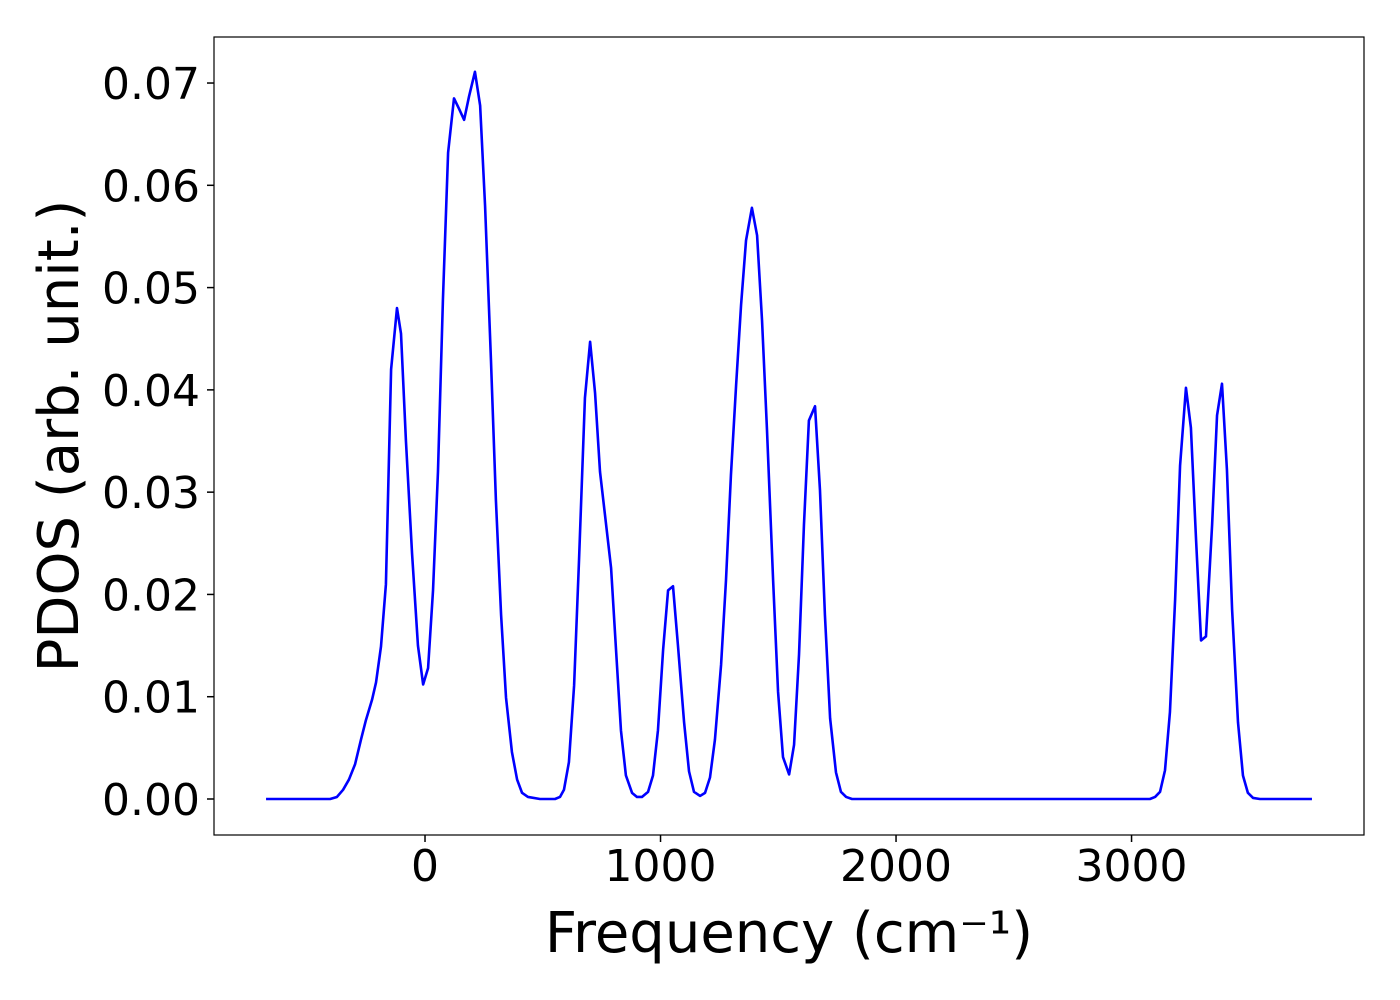 Image resolution: width=1400 pixels, height=1000 pixels. What do you see at coordinates (151, 186) in the screenshot?
I see `y-tick-label: 0.06` at bounding box center [151, 186].